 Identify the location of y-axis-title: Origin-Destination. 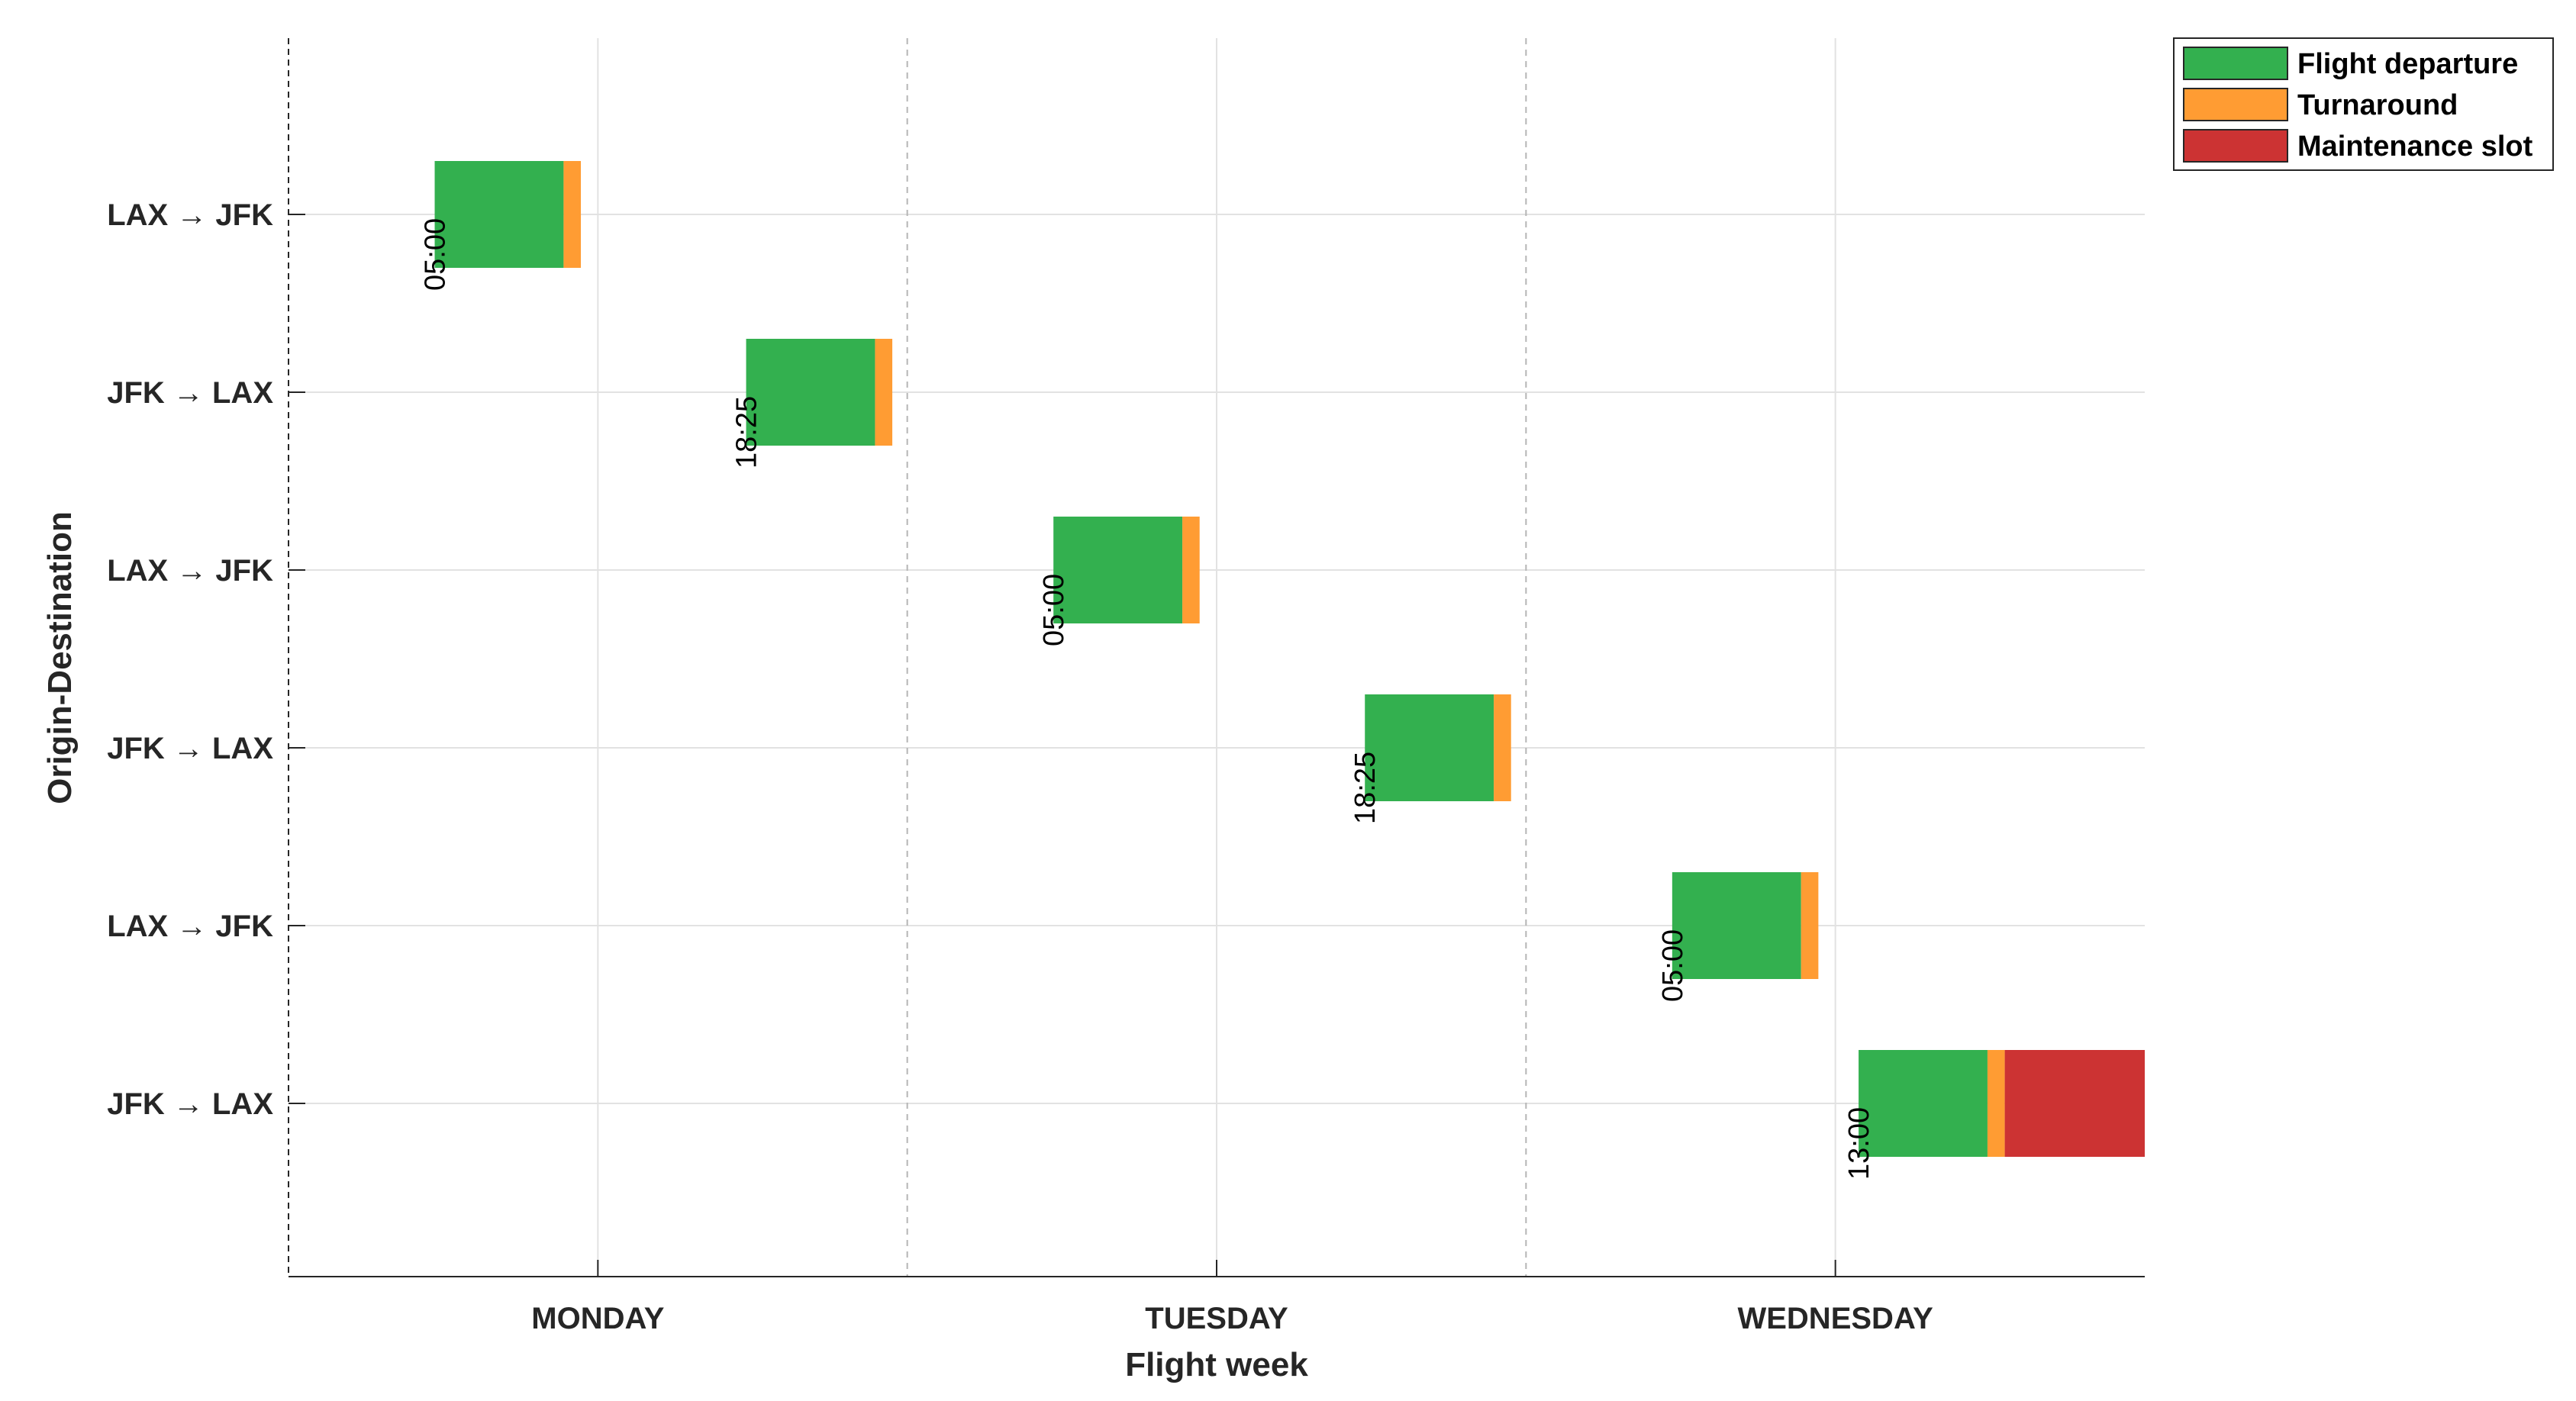
(60, 657).